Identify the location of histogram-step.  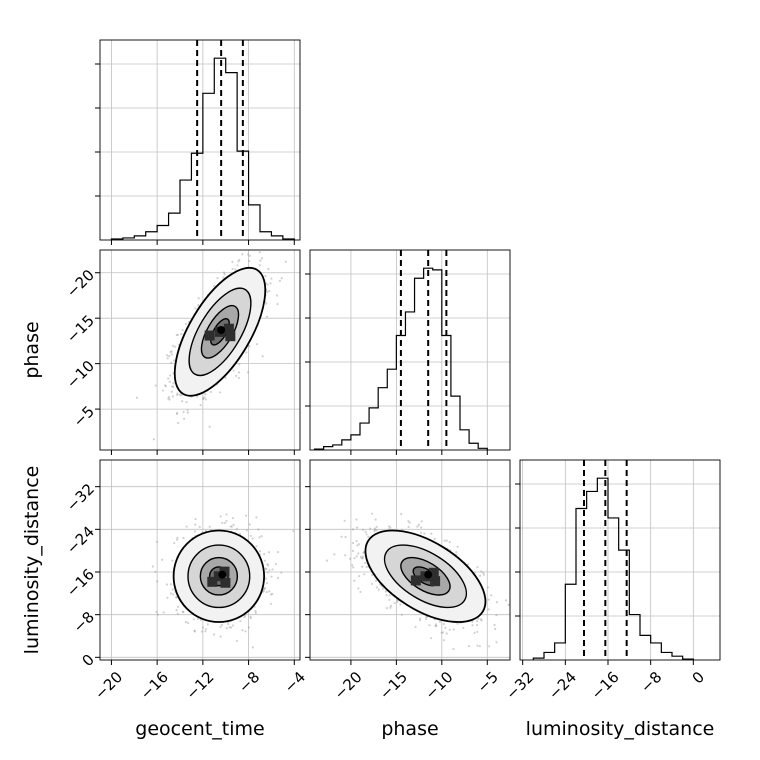
(202, 148).